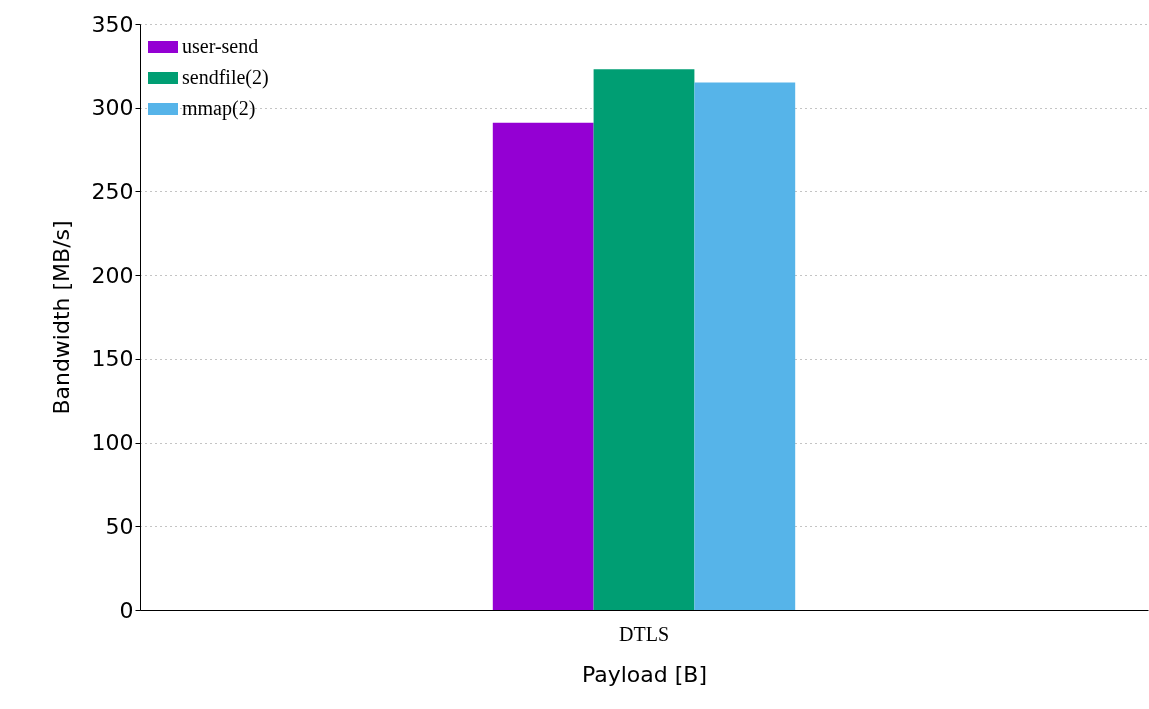 The image size is (1149, 709). Describe the element at coordinates (112, 443) in the screenshot. I see `y-tick-label: 100` at that location.